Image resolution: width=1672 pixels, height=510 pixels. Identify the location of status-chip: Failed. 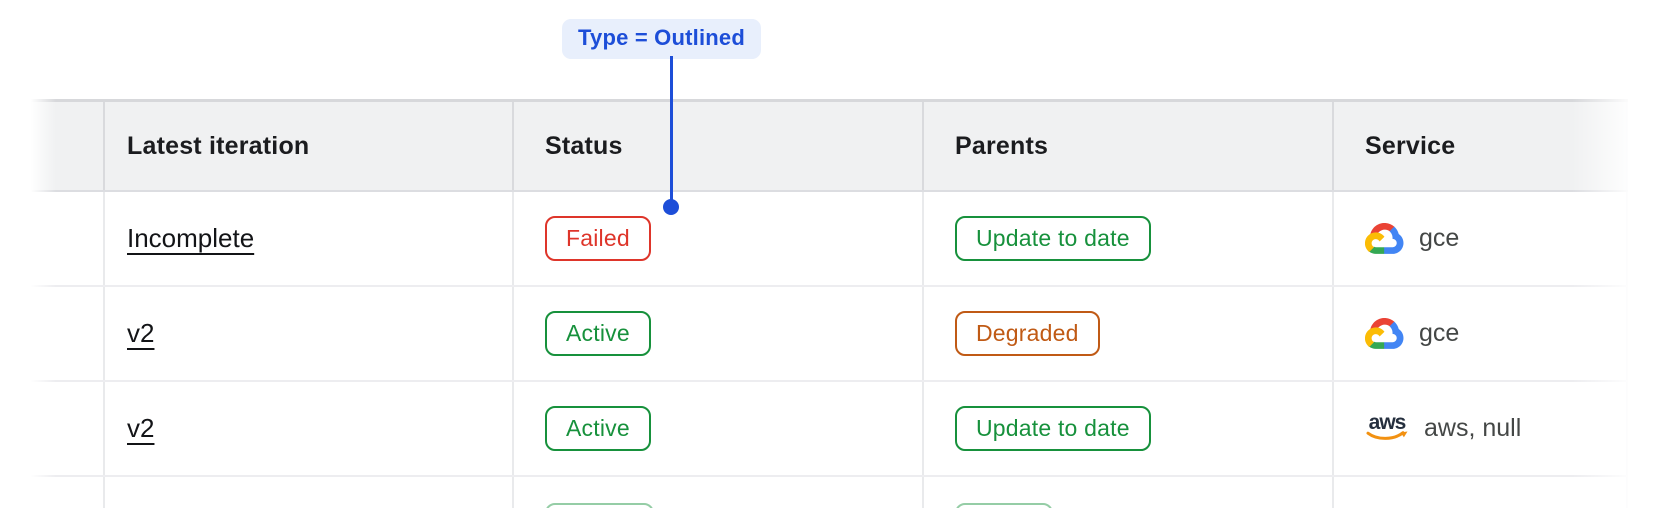
(598, 238).